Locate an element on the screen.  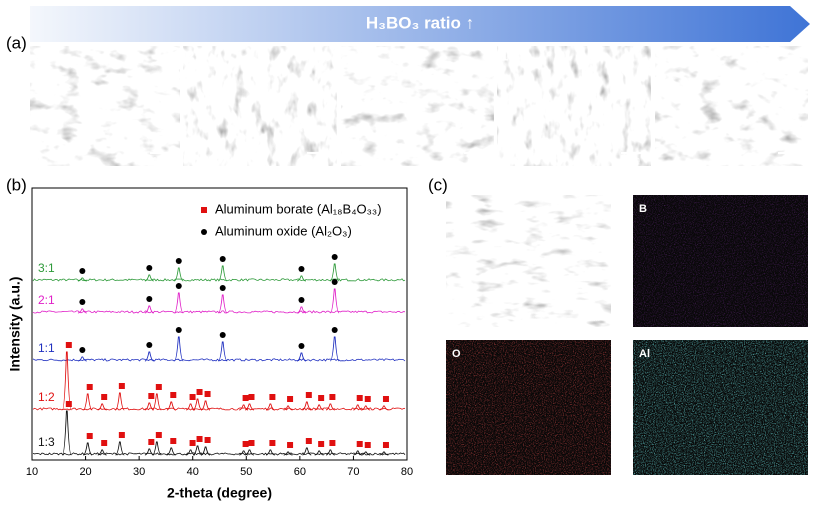
image-label: 3:1 is located at coordinates (43, 55).